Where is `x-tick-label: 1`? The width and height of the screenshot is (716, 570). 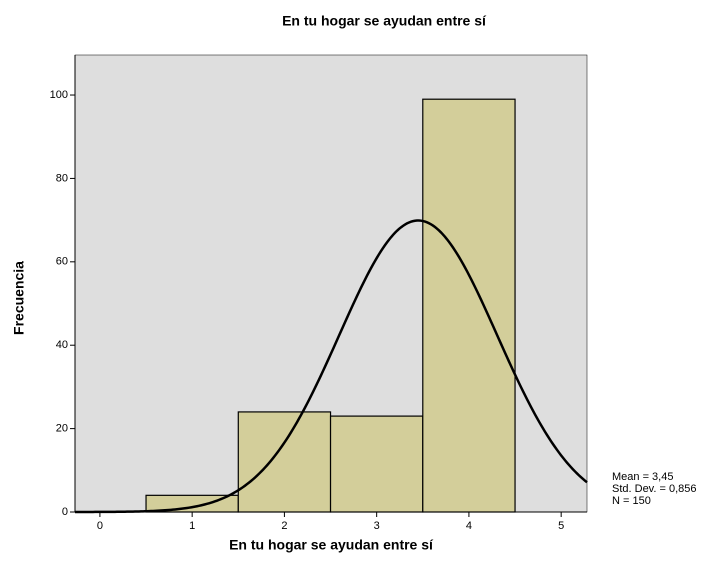
x-tick-label: 1 is located at coordinates (192, 526).